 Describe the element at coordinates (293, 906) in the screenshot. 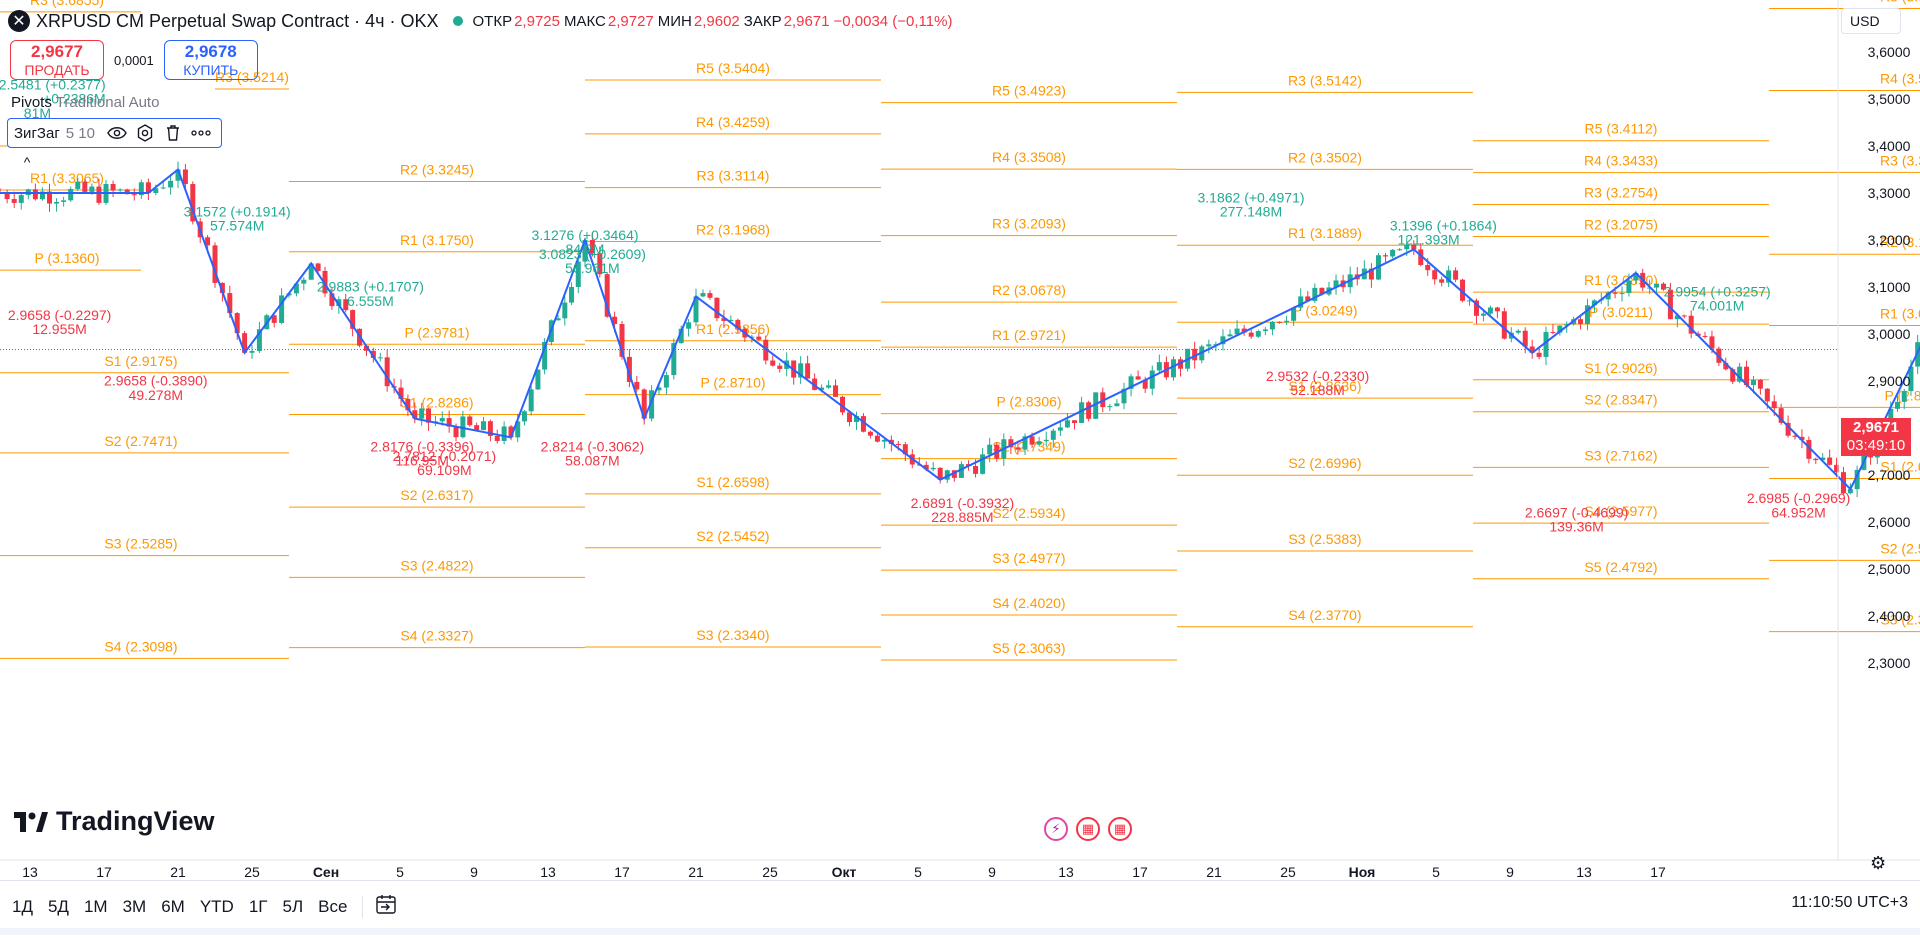

I see `range-5y: 5Л` at that location.